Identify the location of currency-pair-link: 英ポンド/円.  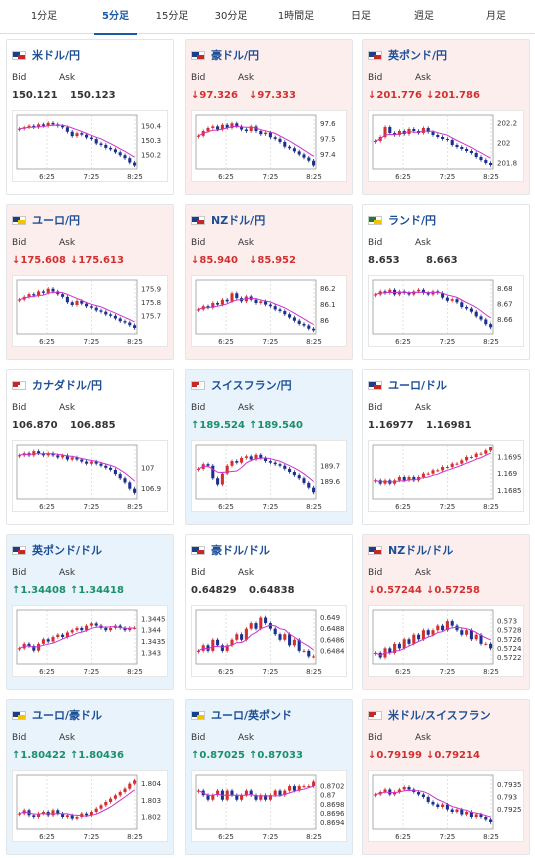
(418, 55).